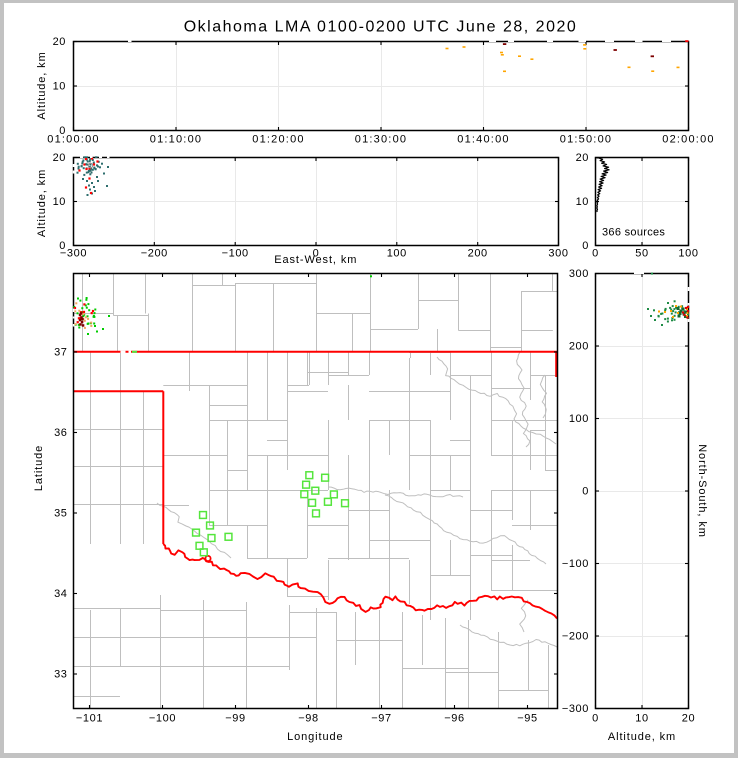  Describe the element at coordinates (60, 433) in the screenshot. I see `svg-text: 36` at that location.